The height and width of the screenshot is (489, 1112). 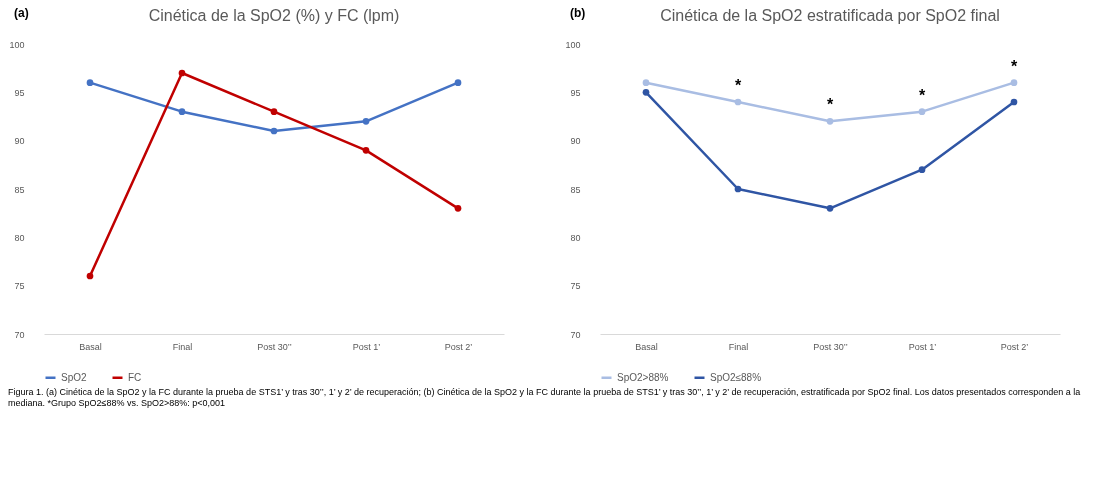 I want to click on chart-title: Cinética de la SpO2 estratificada por SpO2 final, so click(x=830, y=15).